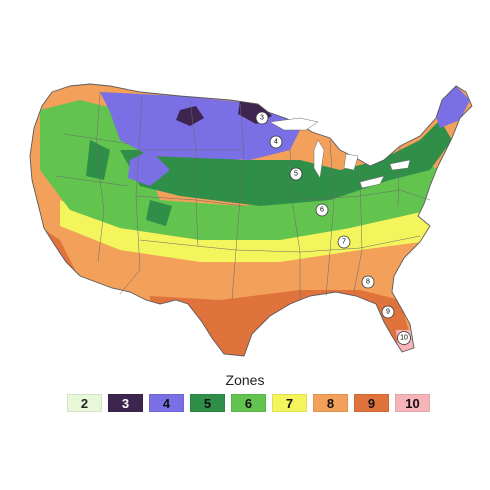 This screenshot has width=490, height=490. I want to click on zone-marker-label: 8, so click(368, 282).